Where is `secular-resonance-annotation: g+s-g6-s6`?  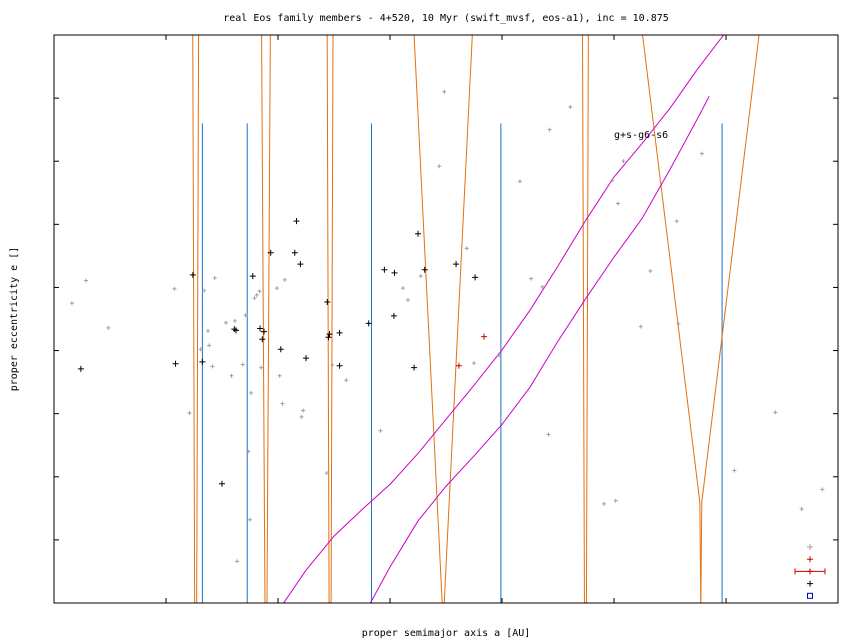 secular-resonance-annotation: g+s-g6-s6 is located at coordinates (641, 135).